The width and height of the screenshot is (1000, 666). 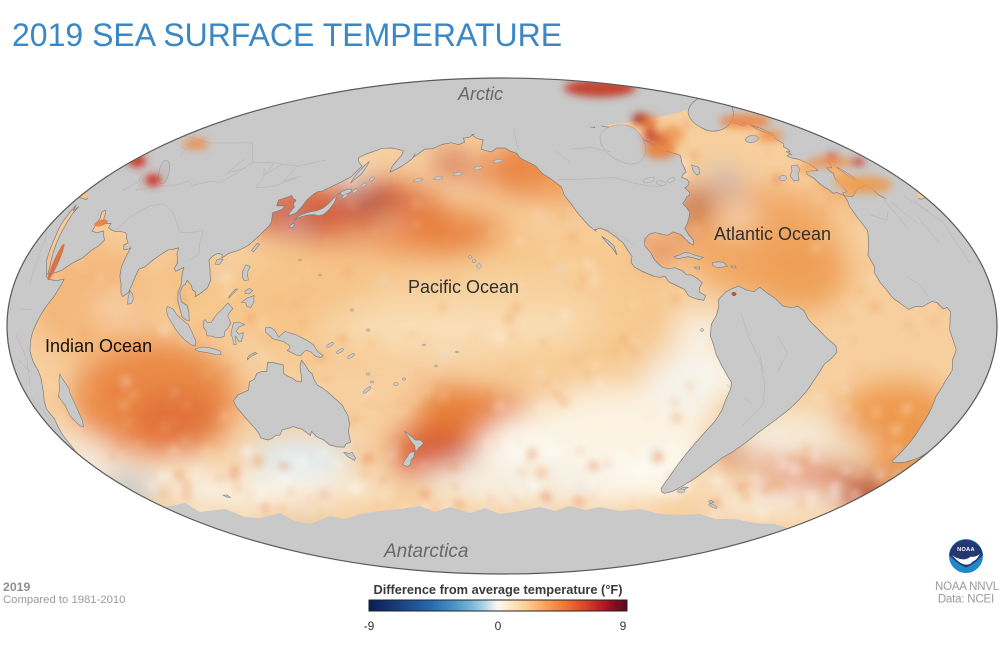 I want to click on svg-text: Data: NCEI, so click(x=966, y=600).